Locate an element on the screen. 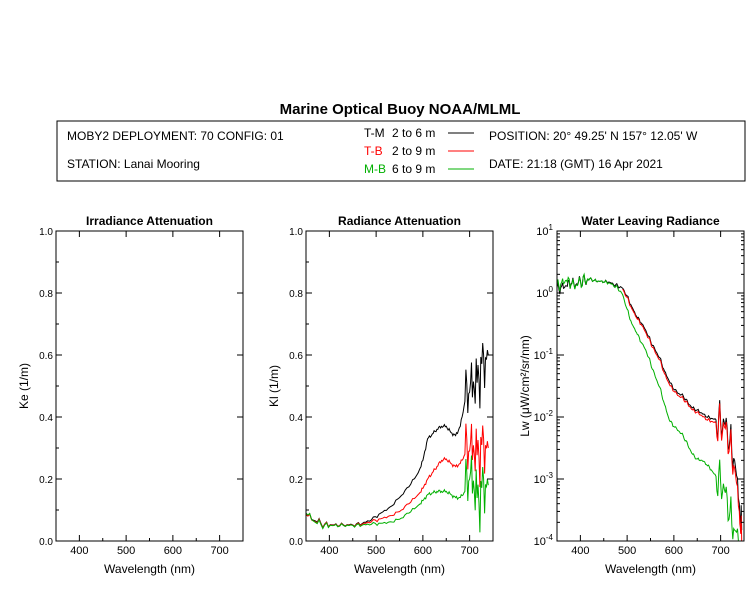 Image resolution: width=750 pixels, height=600 pixels. legend-range-t-m: 2 to 6 m is located at coordinates (413, 133).